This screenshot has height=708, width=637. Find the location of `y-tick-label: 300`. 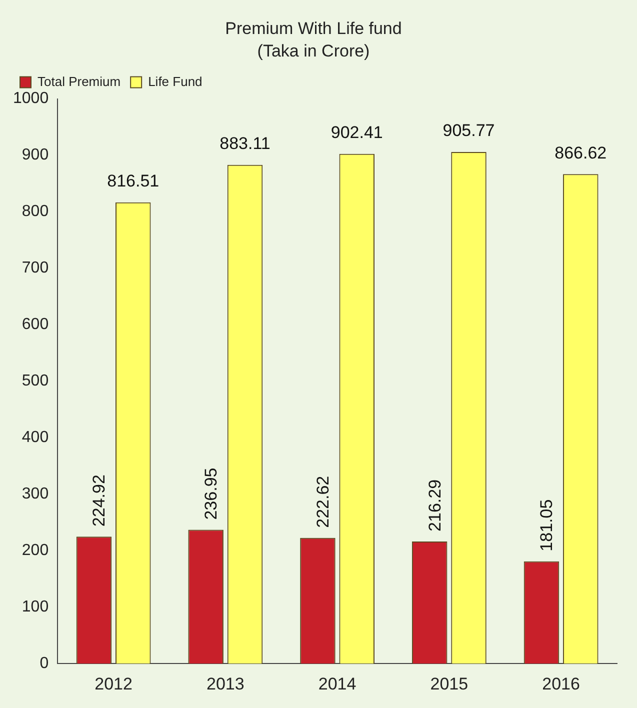

y-tick-label: 300 is located at coordinates (35, 494).